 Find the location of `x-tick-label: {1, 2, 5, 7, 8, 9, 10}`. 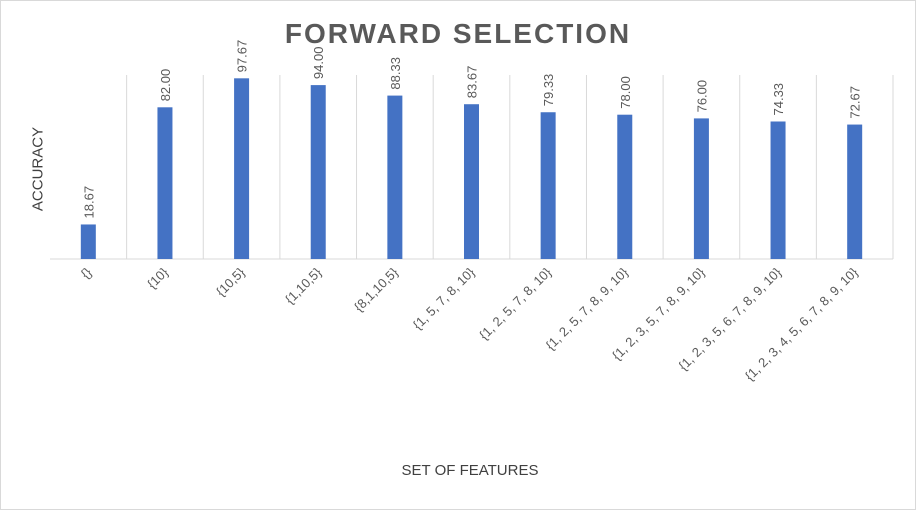

x-tick-label: {1, 2, 5, 7, 8, 9, 10} is located at coordinates (587, 308).